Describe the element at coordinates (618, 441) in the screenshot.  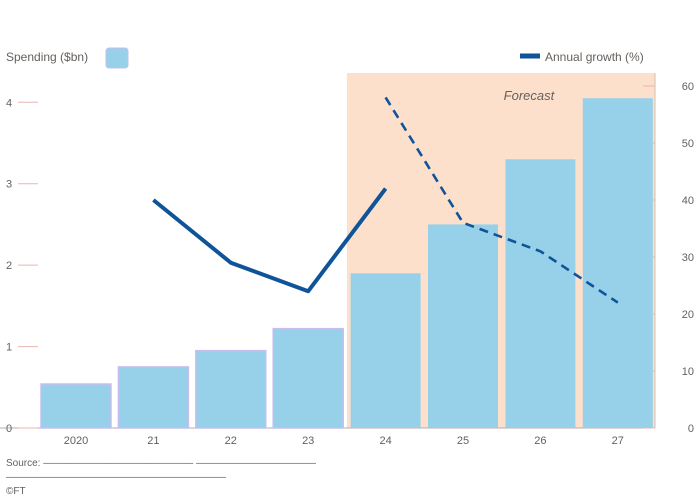
I see `x-tick-label: 27` at that location.